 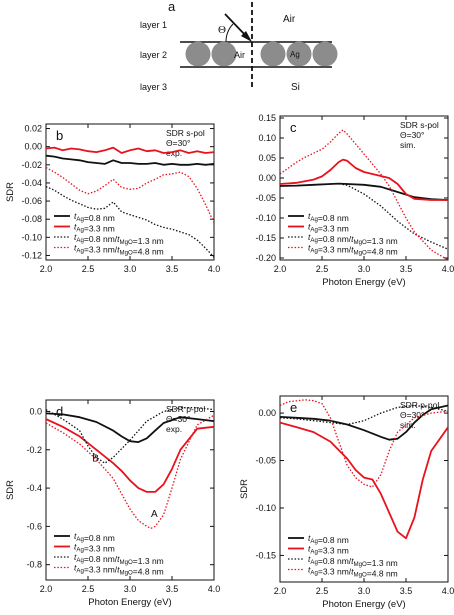 What do you see at coordinates (408, 145) in the screenshot?
I see `info-text: sim.` at bounding box center [408, 145].